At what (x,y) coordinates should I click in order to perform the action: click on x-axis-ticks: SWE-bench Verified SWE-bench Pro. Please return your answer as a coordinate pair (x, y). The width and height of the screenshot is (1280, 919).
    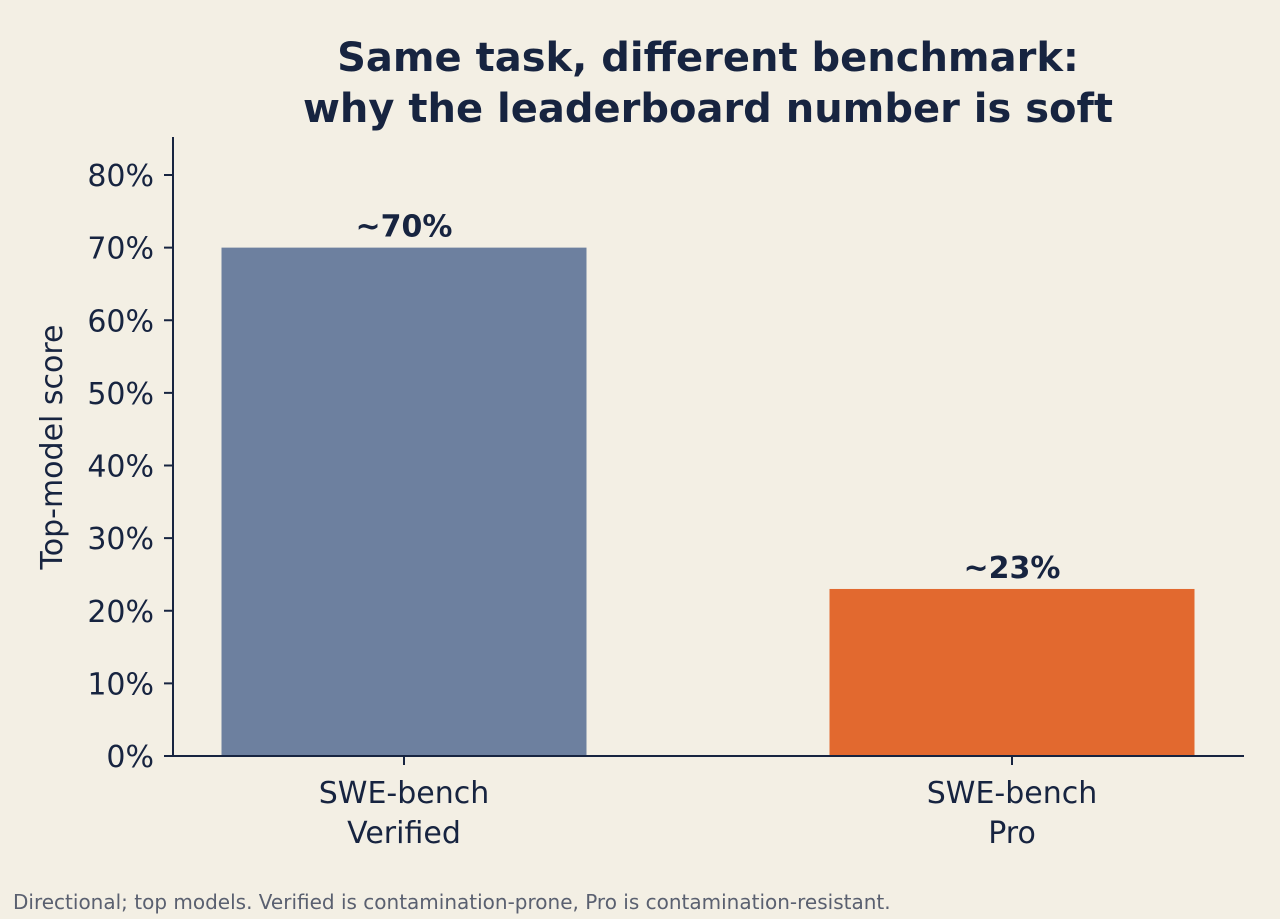
    Looking at the image, I should click on (708, 803).